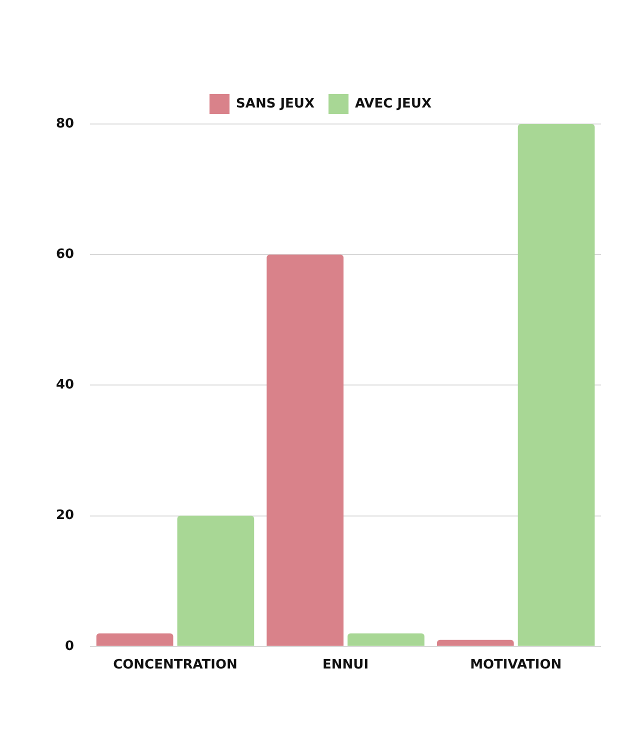  I want to click on legend-label: SANS JEUX, so click(275, 104).